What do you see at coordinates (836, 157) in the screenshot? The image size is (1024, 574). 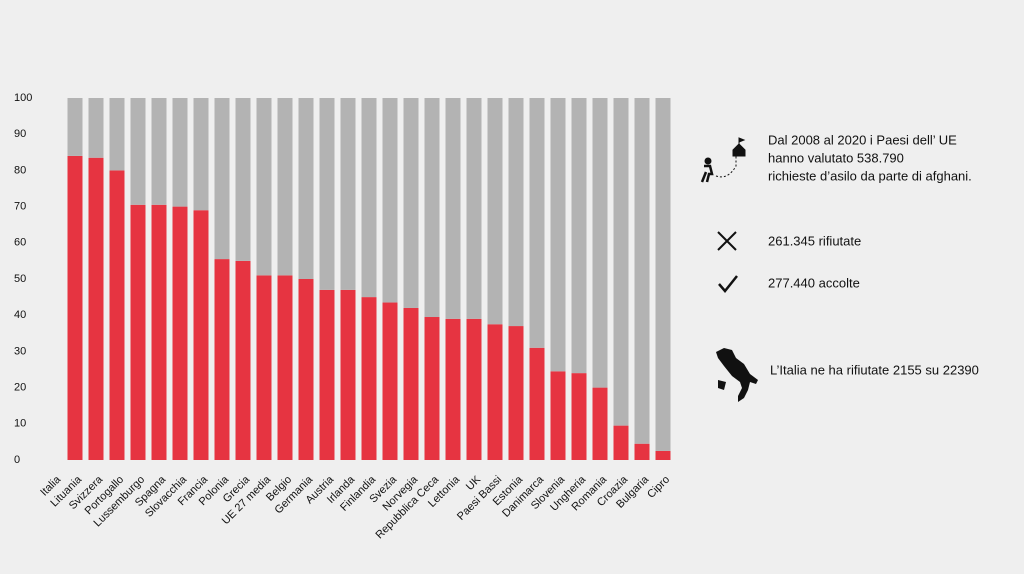 I see `info-text: hanno valutato 538.790` at bounding box center [836, 157].